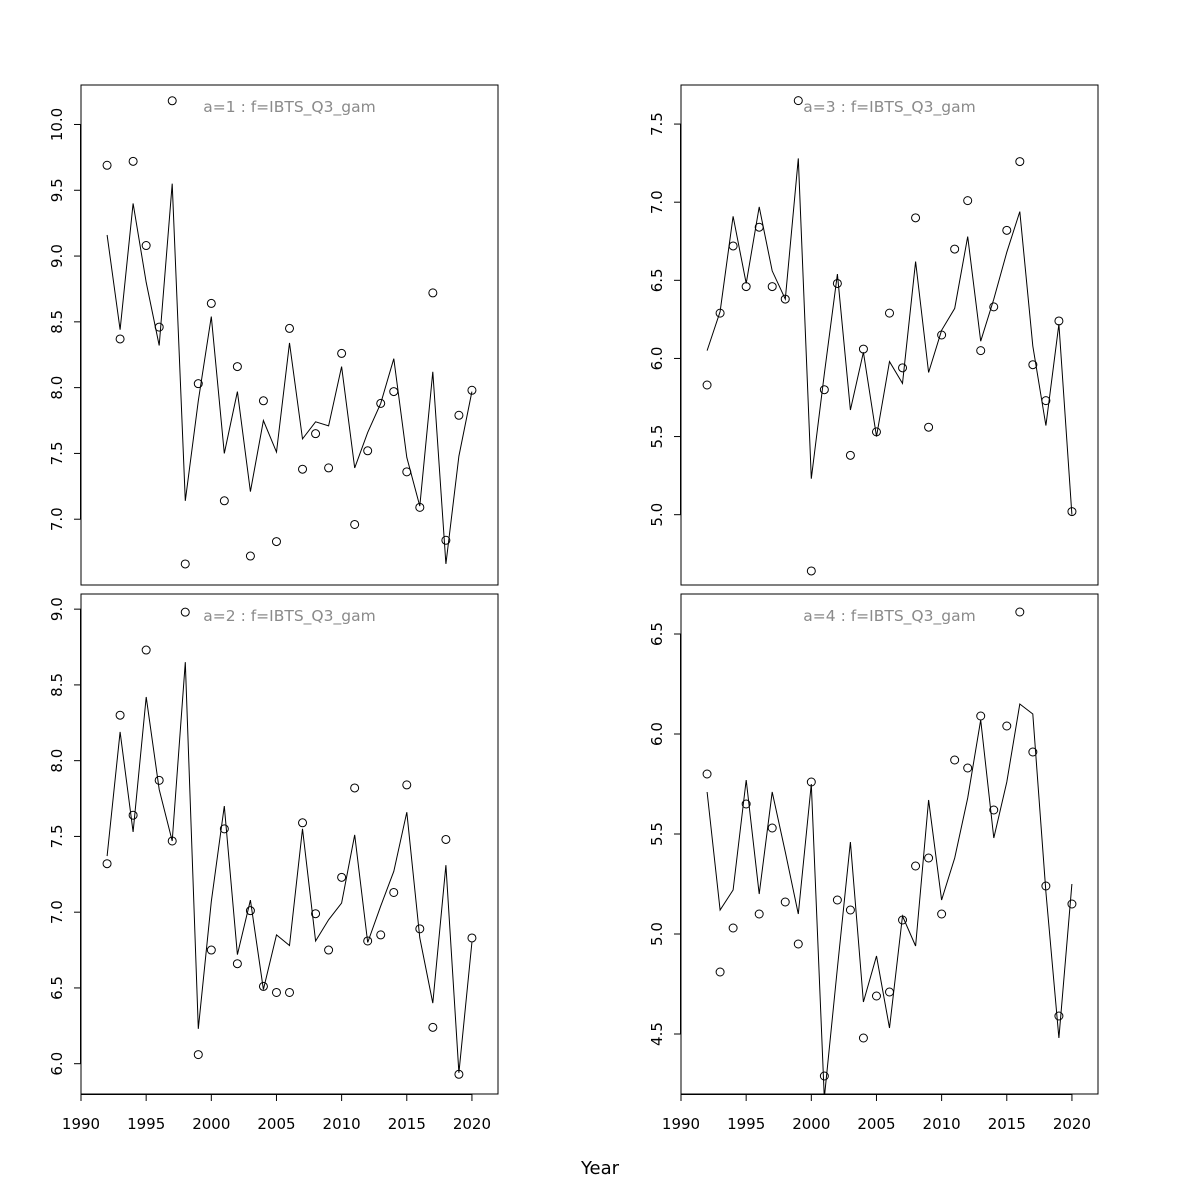 Image resolution: width=1200 pixels, height=1200 pixels. Describe the element at coordinates (57, 609) in the screenshot. I see `y-tick-label: 9.0` at that location.